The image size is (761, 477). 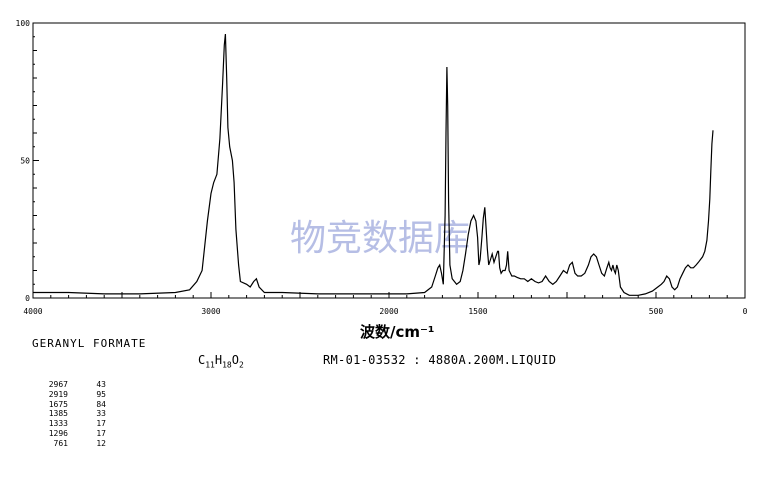 I want to click on peak-wavenumber: 2919, so click(x=58, y=394).